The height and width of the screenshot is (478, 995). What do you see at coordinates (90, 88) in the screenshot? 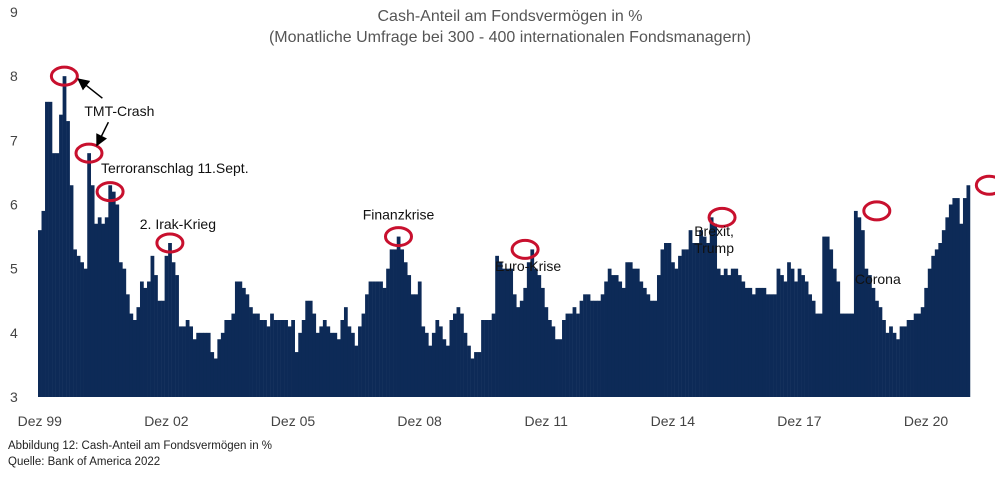
I see `annotation-arrow` at bounding box center [90, 88].